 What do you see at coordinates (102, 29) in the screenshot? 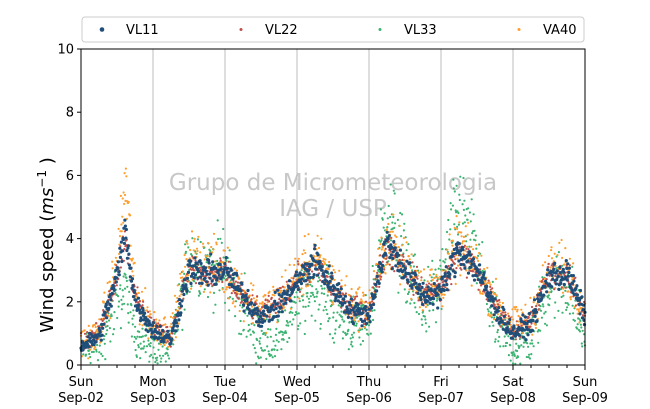
I see `legend-marker` at bounding box center [102, 29].